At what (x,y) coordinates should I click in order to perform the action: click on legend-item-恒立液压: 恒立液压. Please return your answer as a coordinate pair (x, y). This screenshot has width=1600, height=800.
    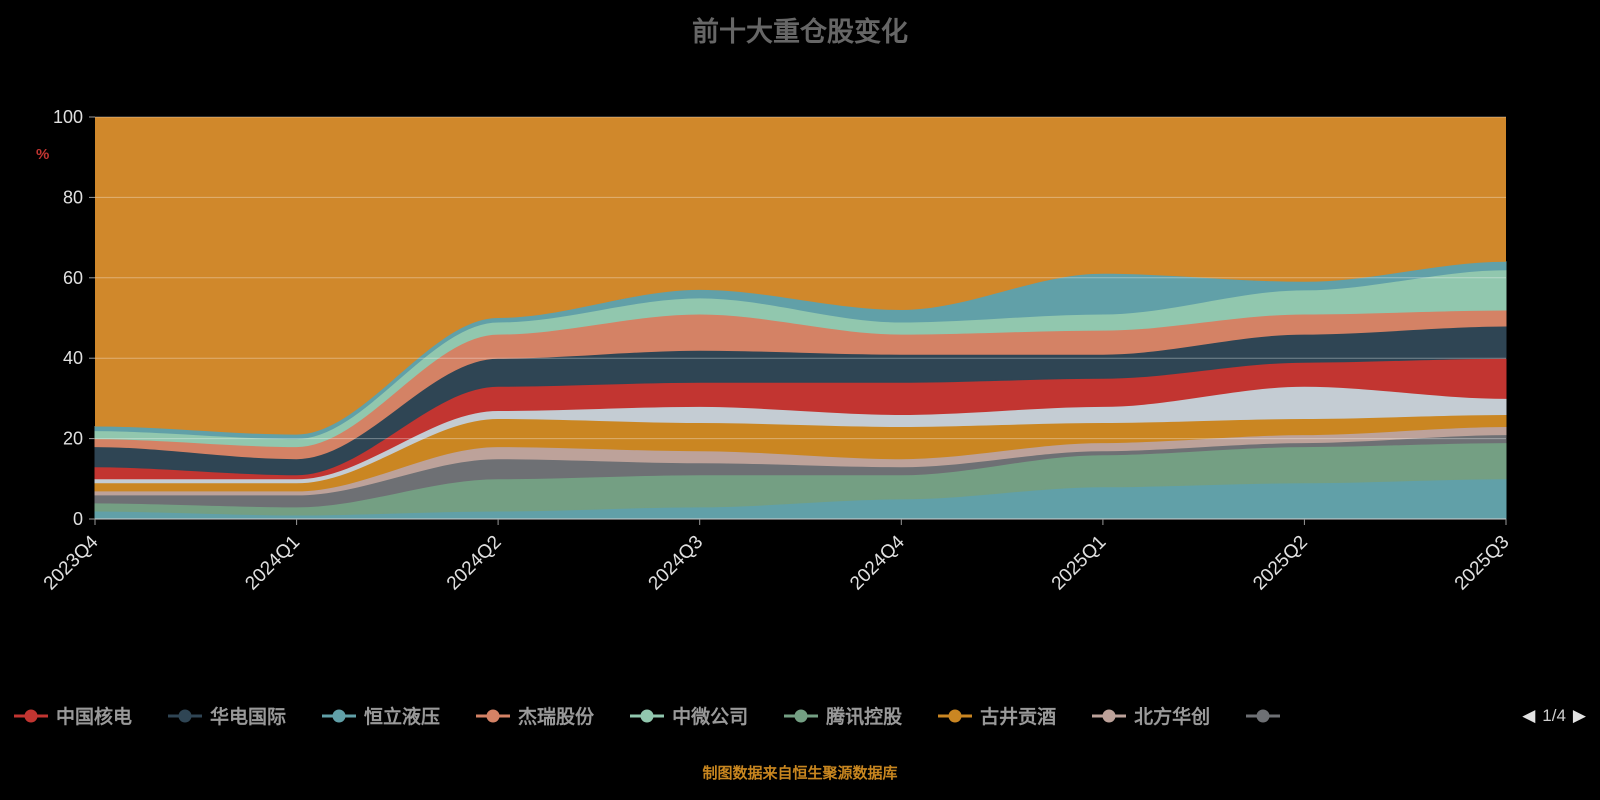
    Looking at the image, I should click on (381, 715).